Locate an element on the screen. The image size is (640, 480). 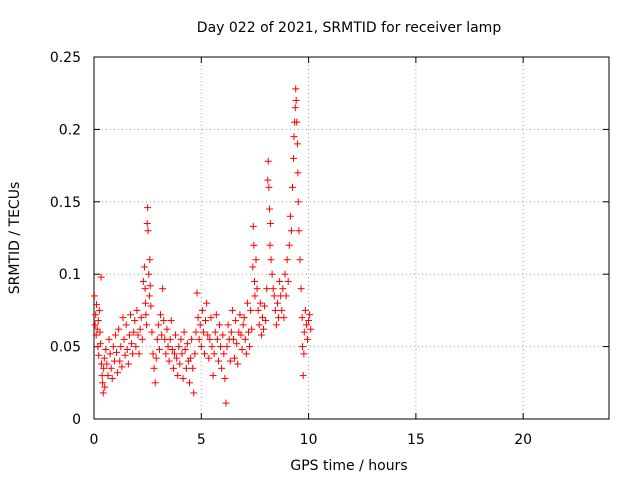
x-tick-label: 5 is located at coordinates (201, 440).